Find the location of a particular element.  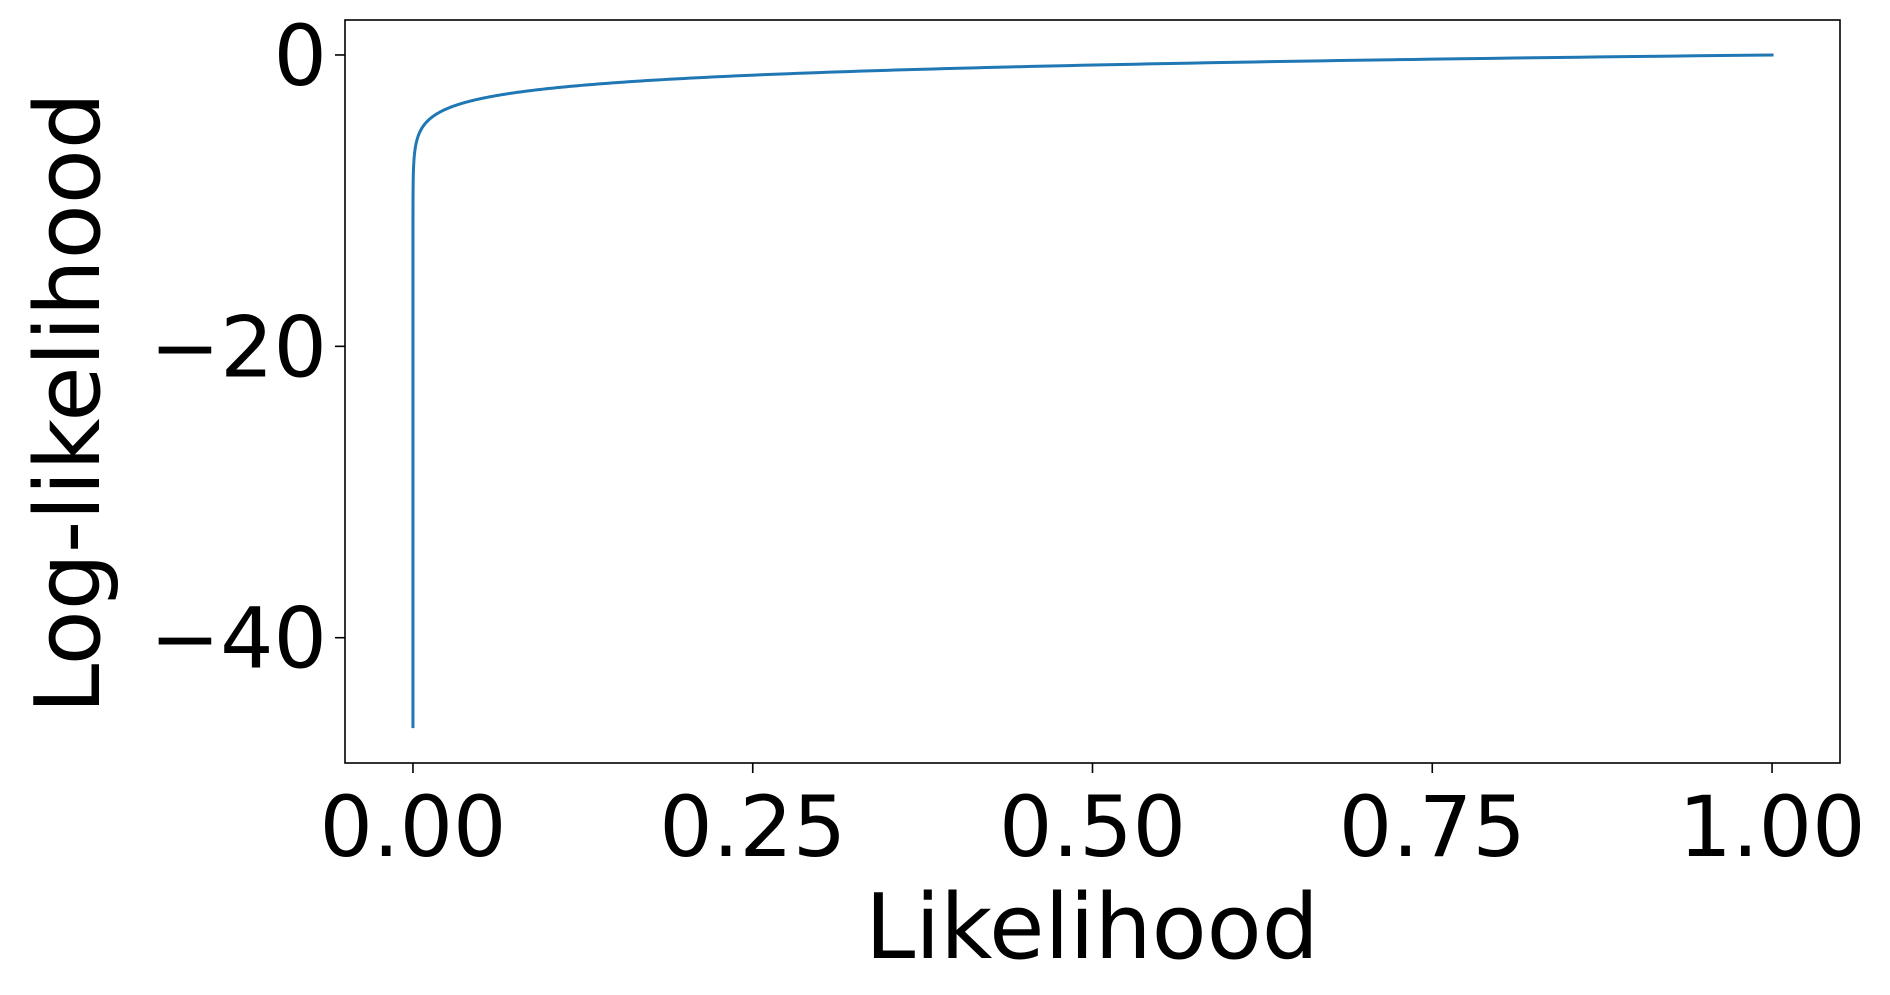

y-axis: 0 −20 −40 is located at coordinates (247, 347).